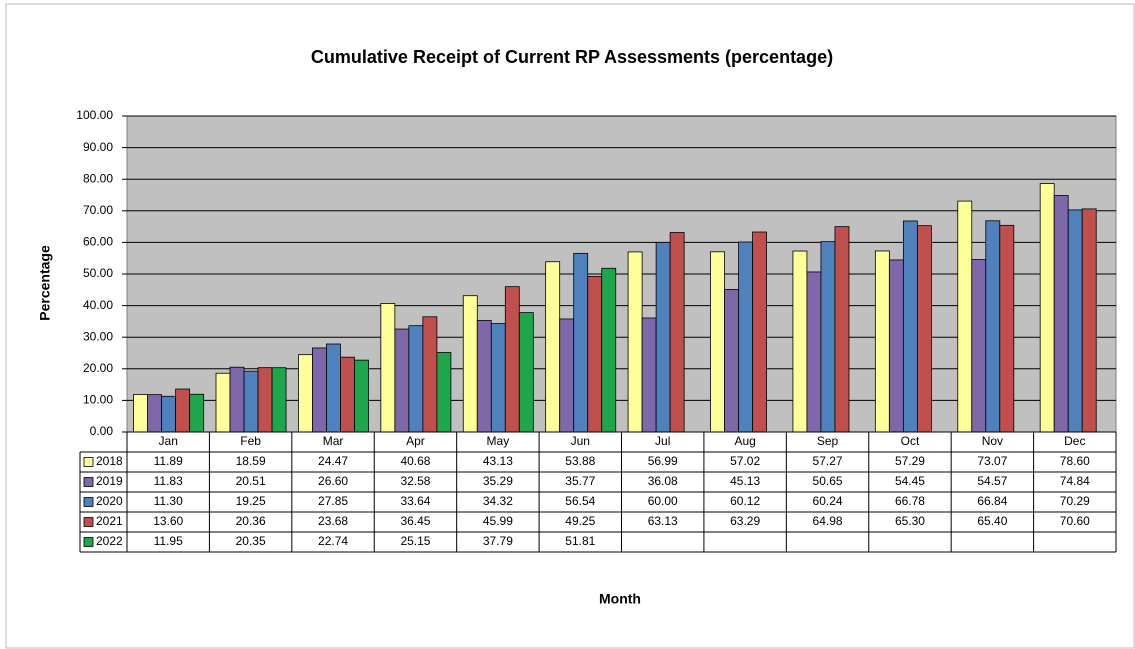 This screenshot has height=649, width=1135. Describe the element at coordinates (992, 481) in the screenshot. I see `table-cell: 54.57` at that location.